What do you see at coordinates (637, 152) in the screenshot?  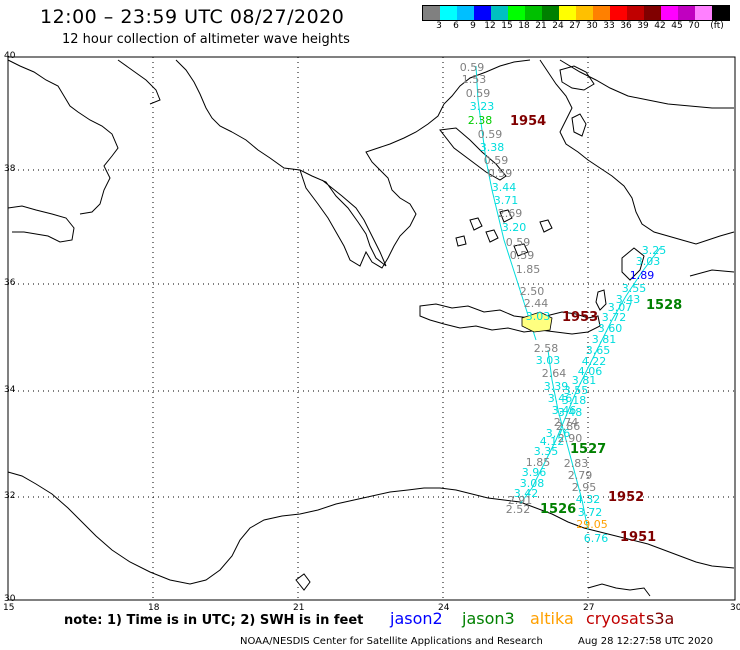 I see `coast-turkey` at bounding box center [637, 152].